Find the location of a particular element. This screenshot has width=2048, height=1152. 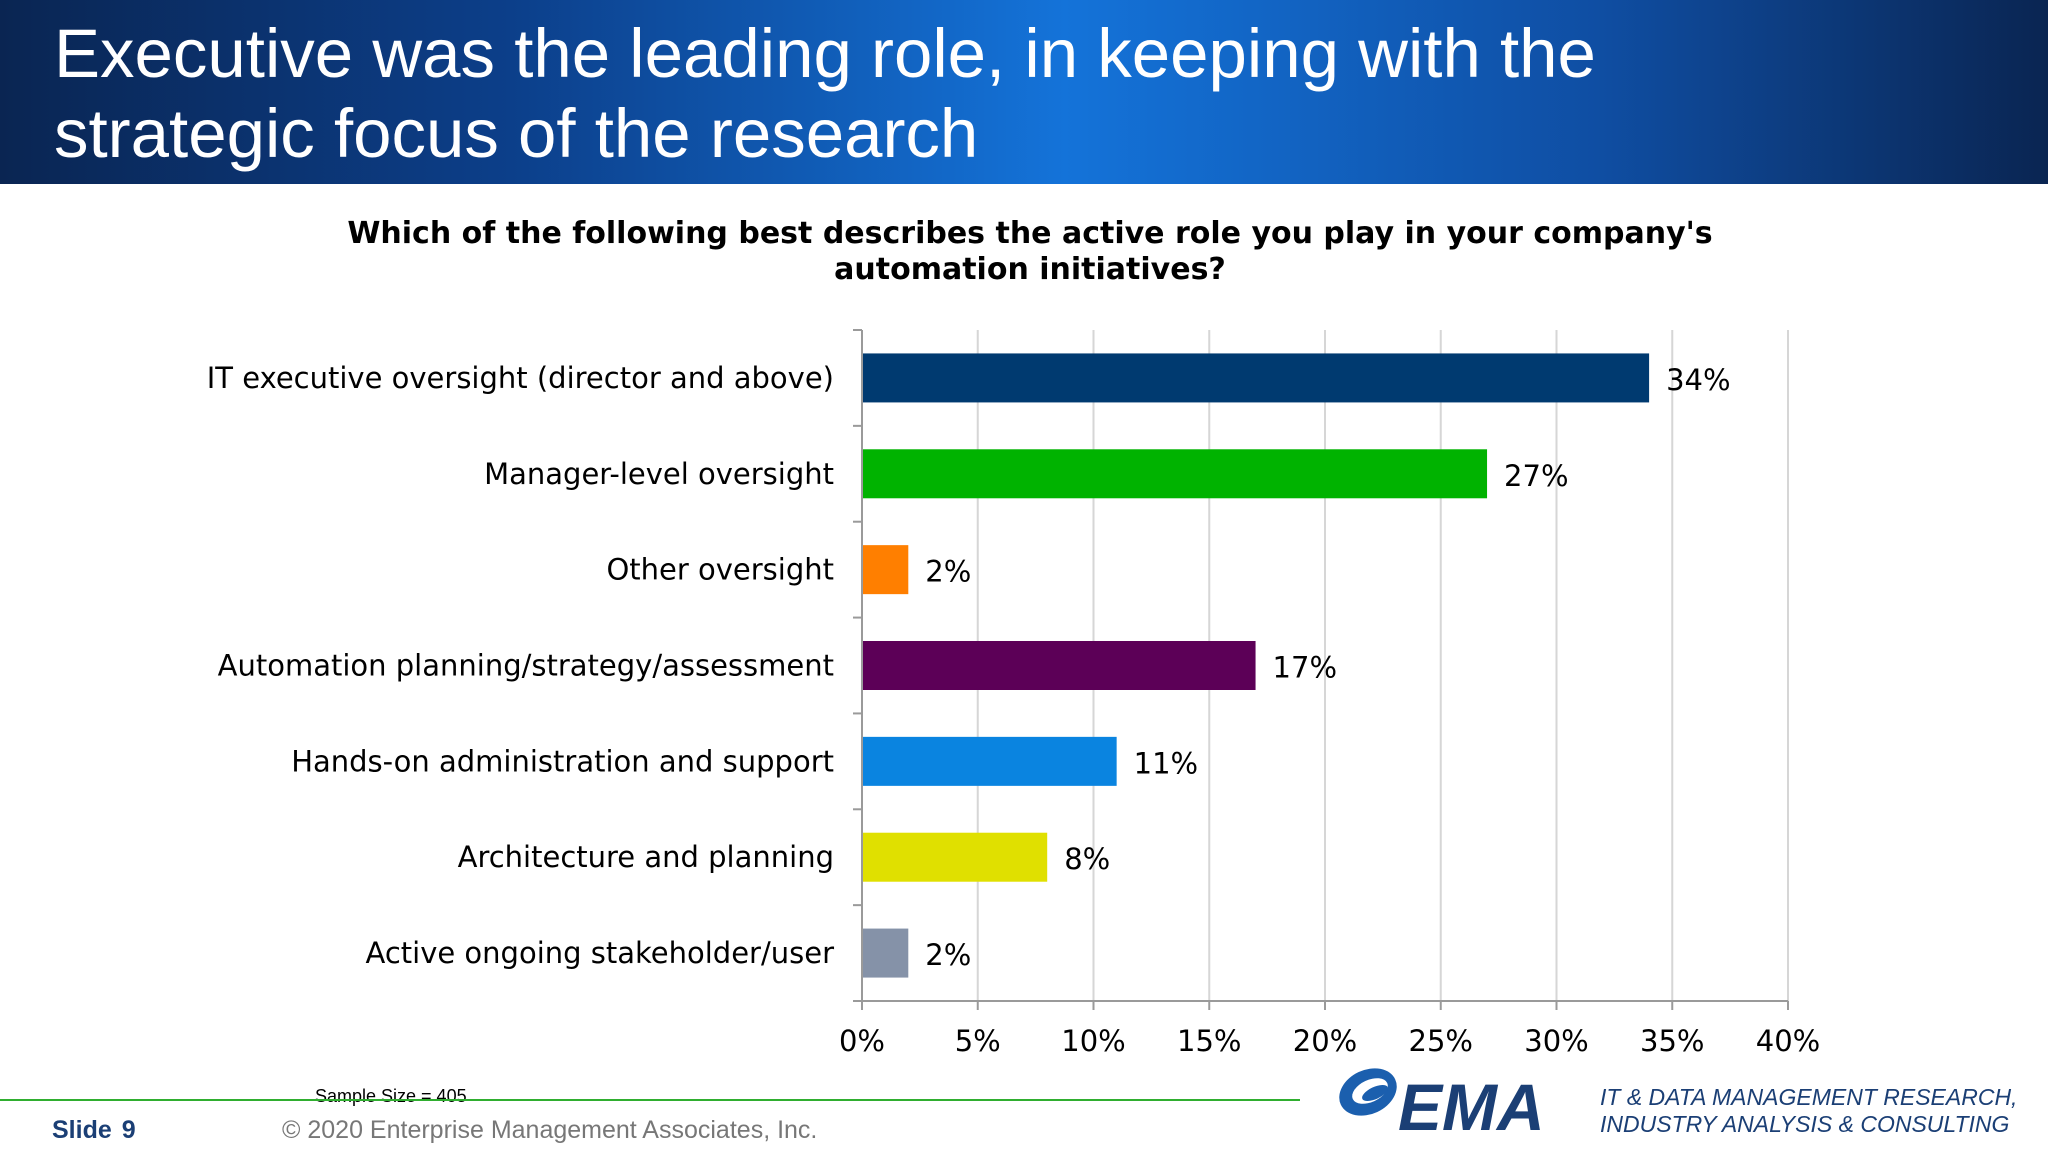

footer-divider is located at coordinates (650, 1100).